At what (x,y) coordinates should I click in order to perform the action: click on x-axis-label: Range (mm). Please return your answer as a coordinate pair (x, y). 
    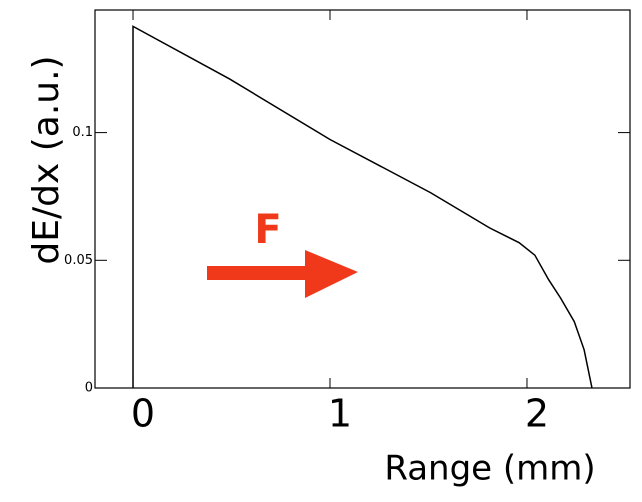
    Looking at the image, I should click on (489, 469).